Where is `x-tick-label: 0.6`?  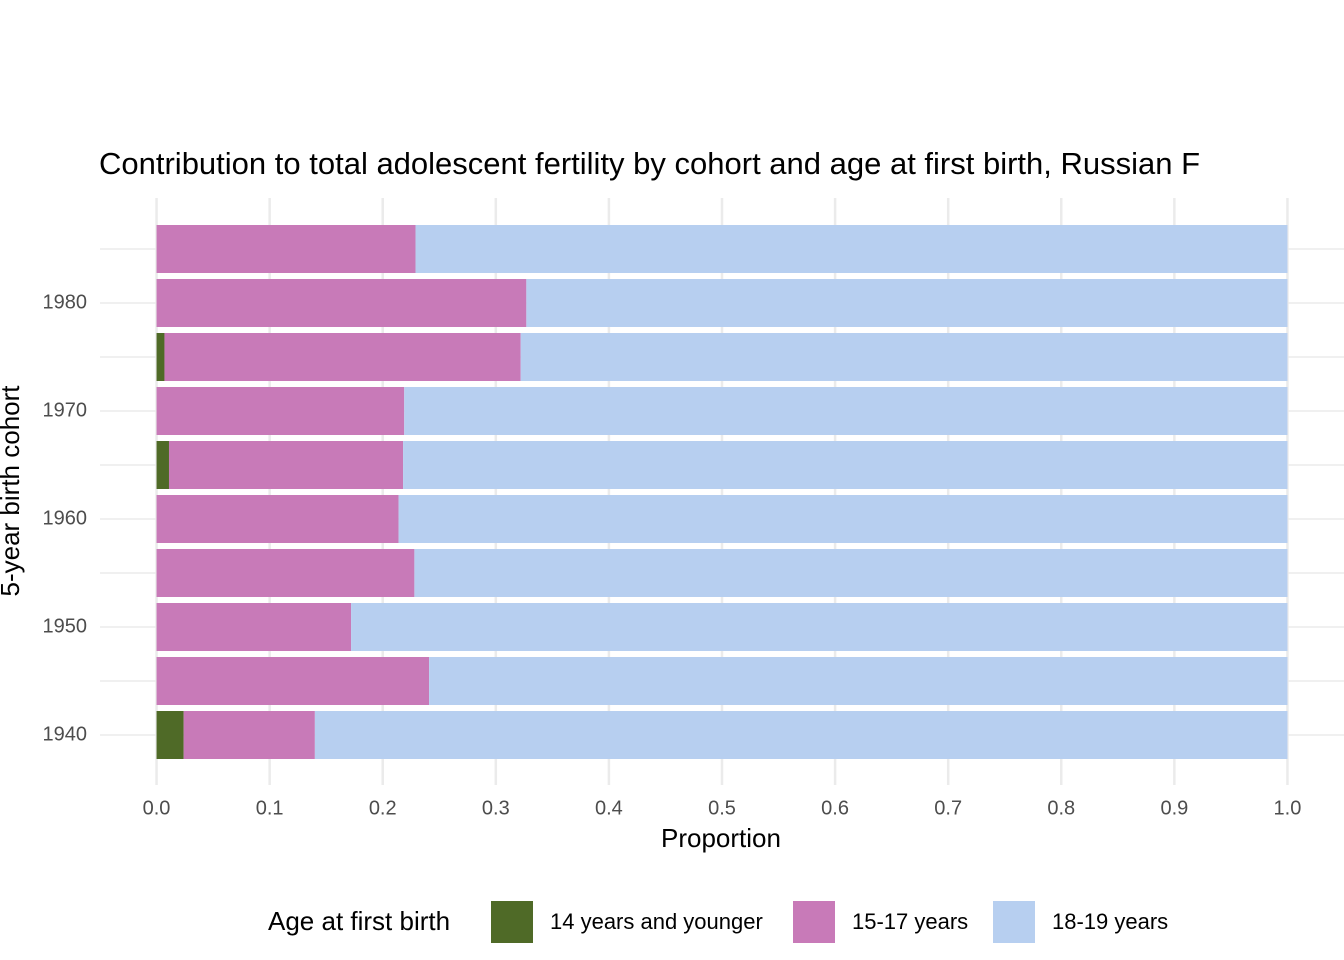 x-tick-label: 0.6 is located at coordinates (835, 808).